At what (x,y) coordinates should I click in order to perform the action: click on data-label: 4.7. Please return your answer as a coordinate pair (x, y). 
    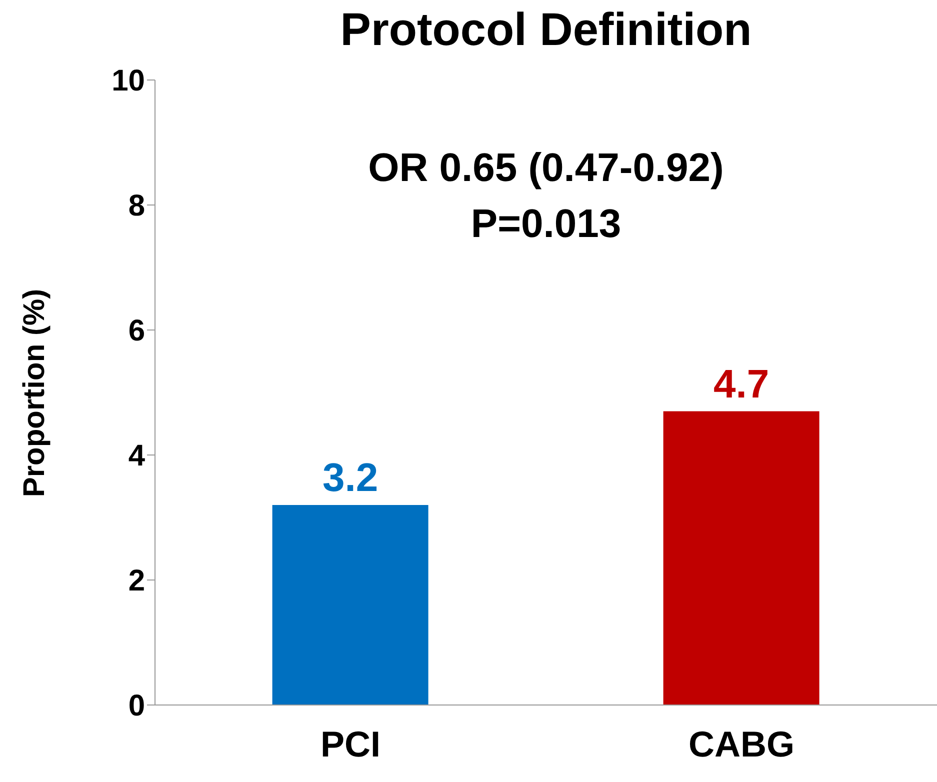
    Looking at the image, I should click on (741, 384).